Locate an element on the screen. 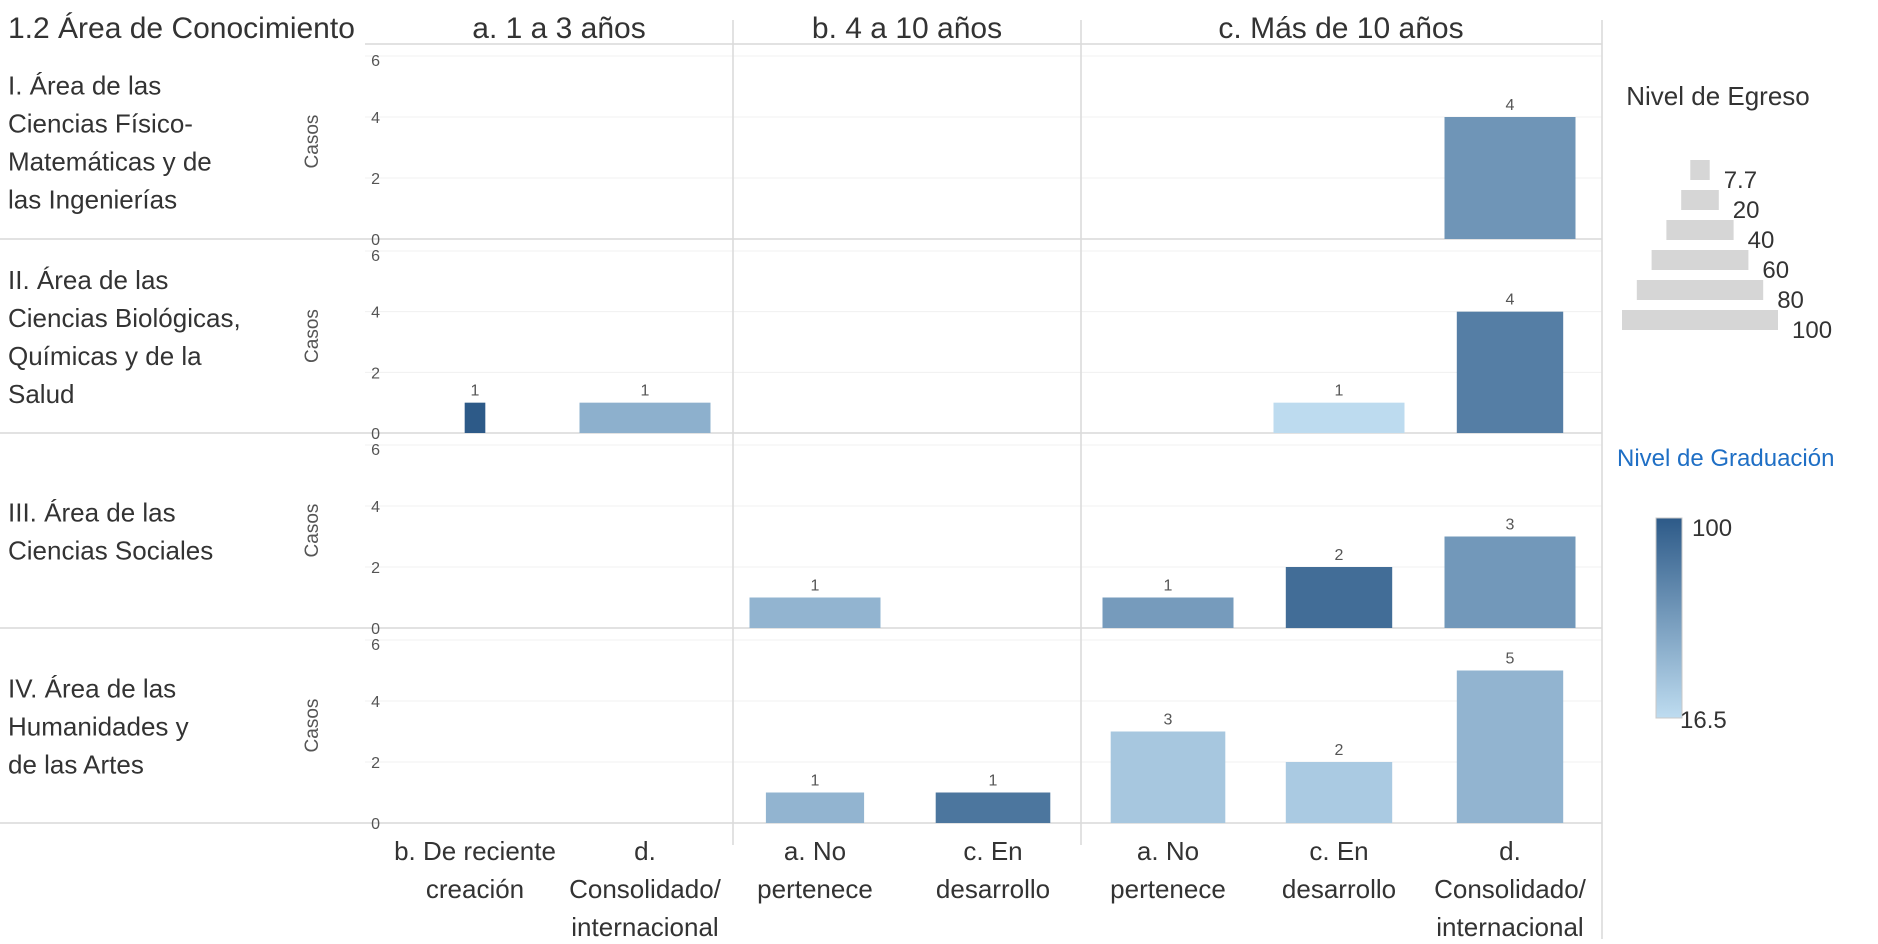 This screenshot has height=944, width=1878. row-group-label: Ciencias Biológicas, is located at coordinates (124, 318).